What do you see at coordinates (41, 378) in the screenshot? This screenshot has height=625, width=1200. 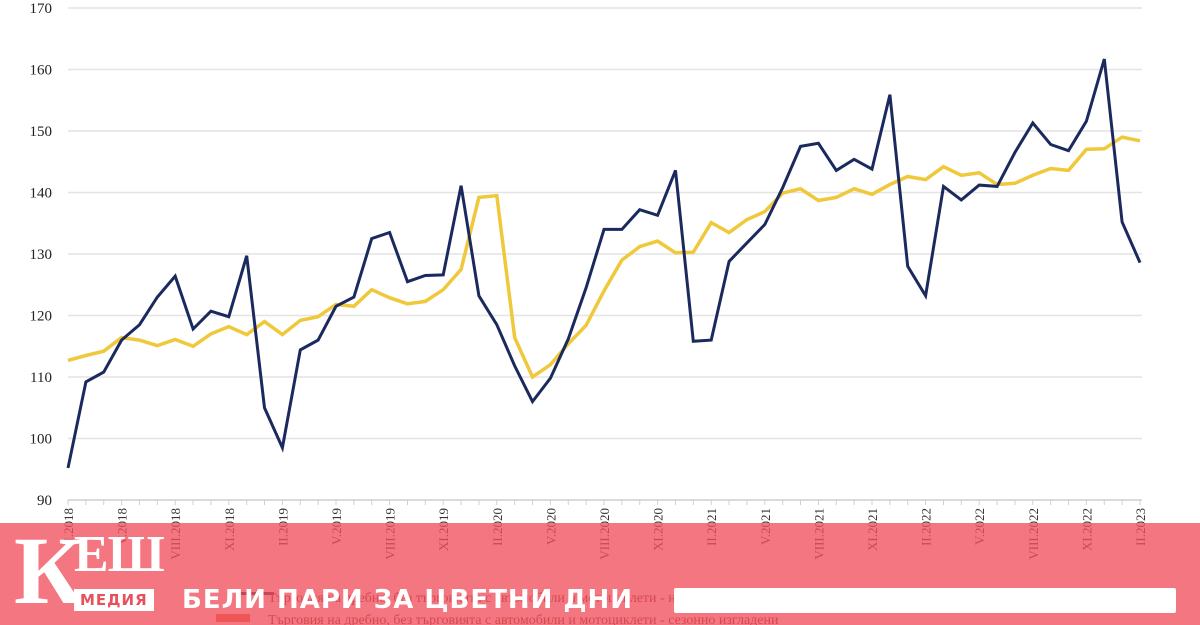 I see `y-tick-label: 110` at bounding box center [41, 378].